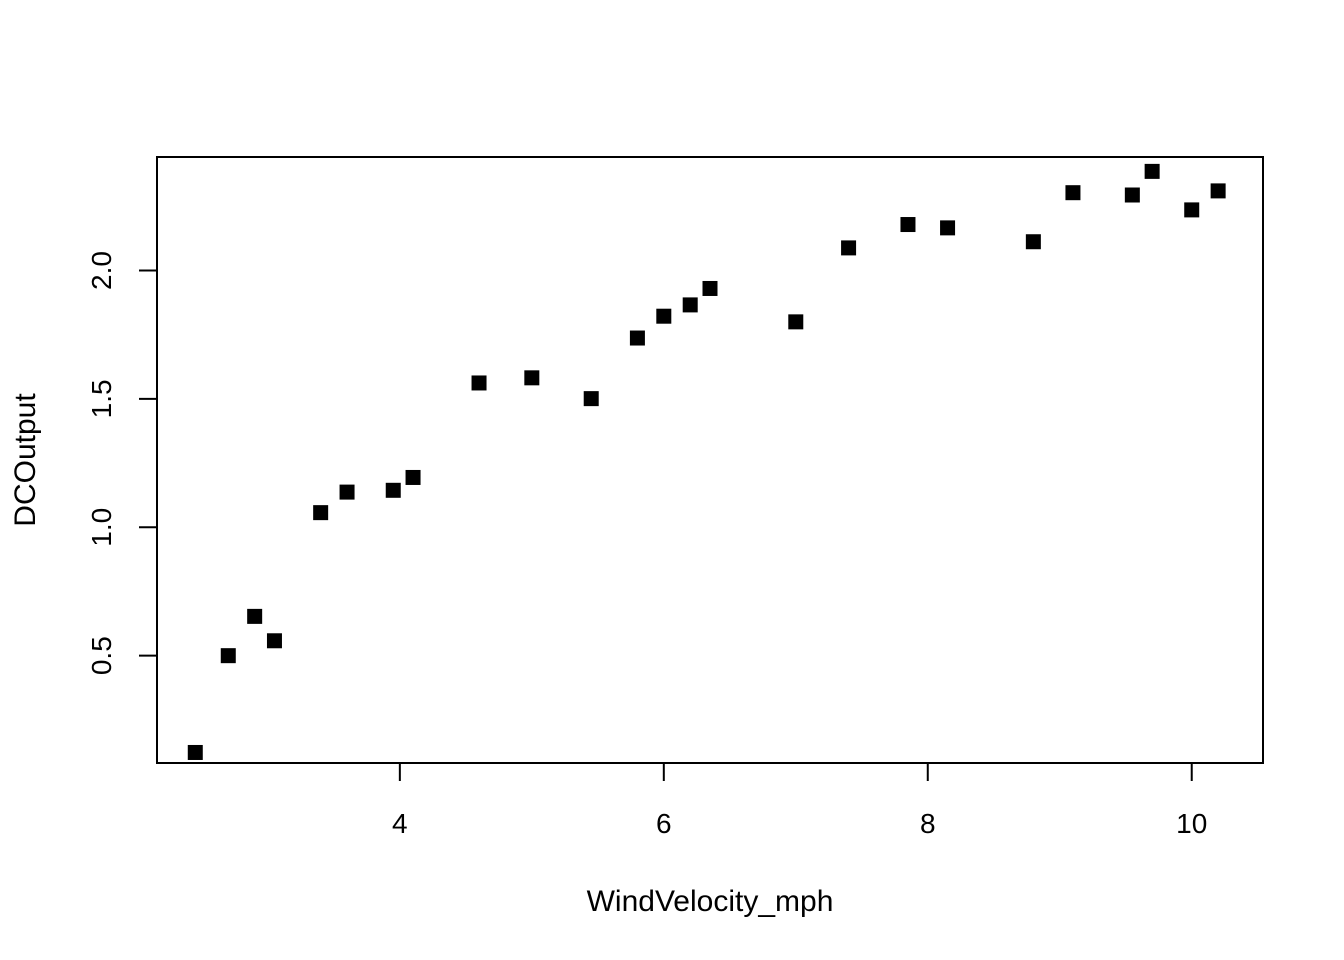 The width and height of the screenshot is (1344, 960). Describe the element at coordinates (710, 901) in the screenshot. I see `x-axis-title: WindVelocity_mph` at that location.